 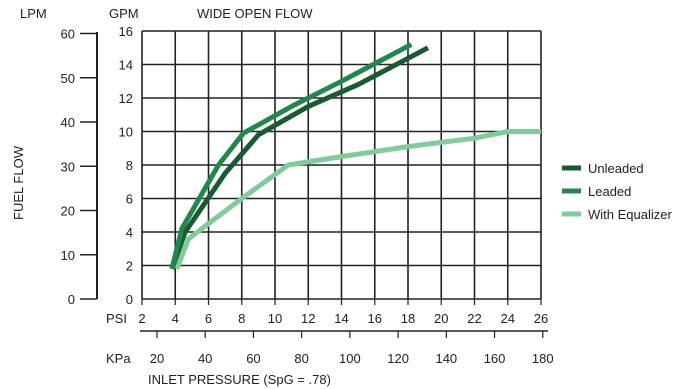 I want to click on psi-tick-label: 6, so click(x=208, y=318).